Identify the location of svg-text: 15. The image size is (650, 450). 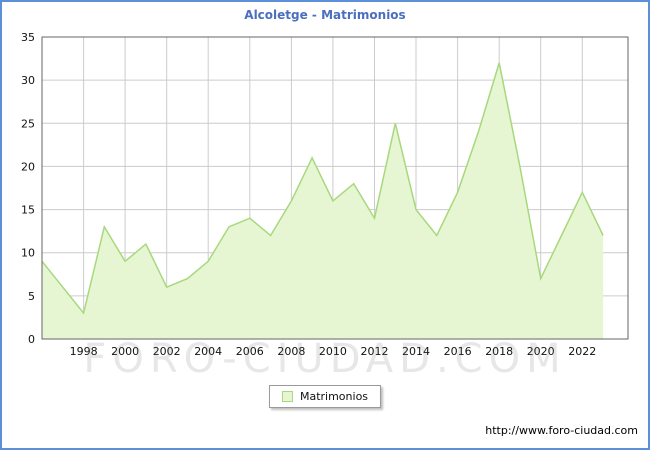
(28, 210).